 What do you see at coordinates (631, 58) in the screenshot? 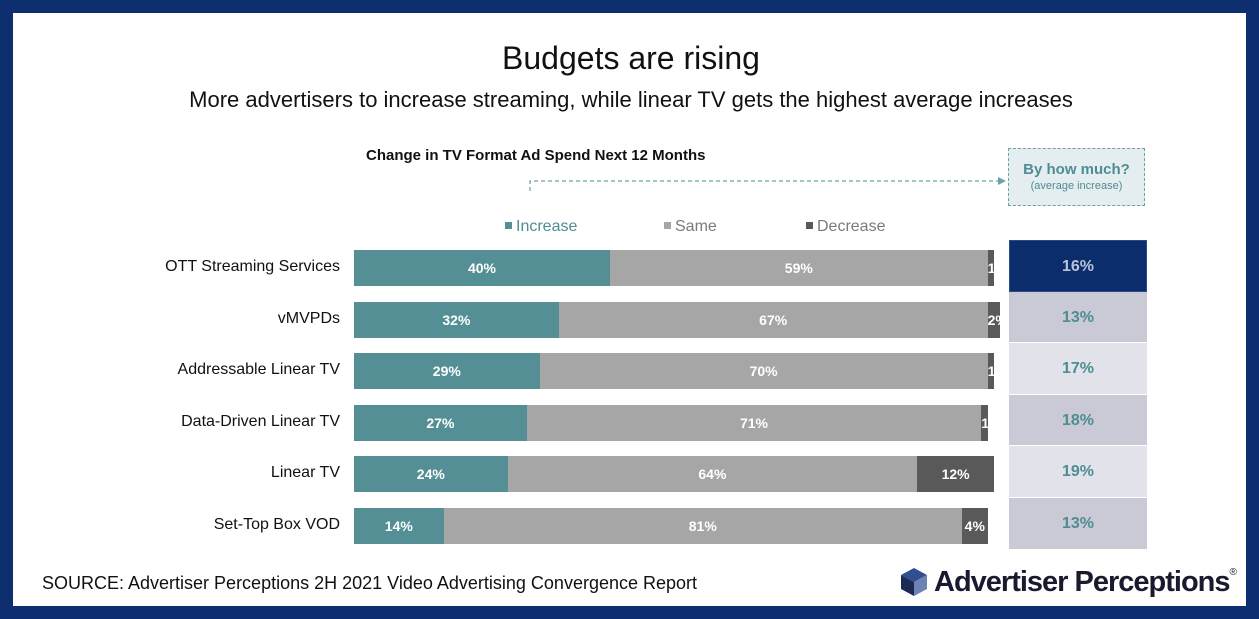
I see `page-title: Budgets are rising` at bounding box center [631, 58].